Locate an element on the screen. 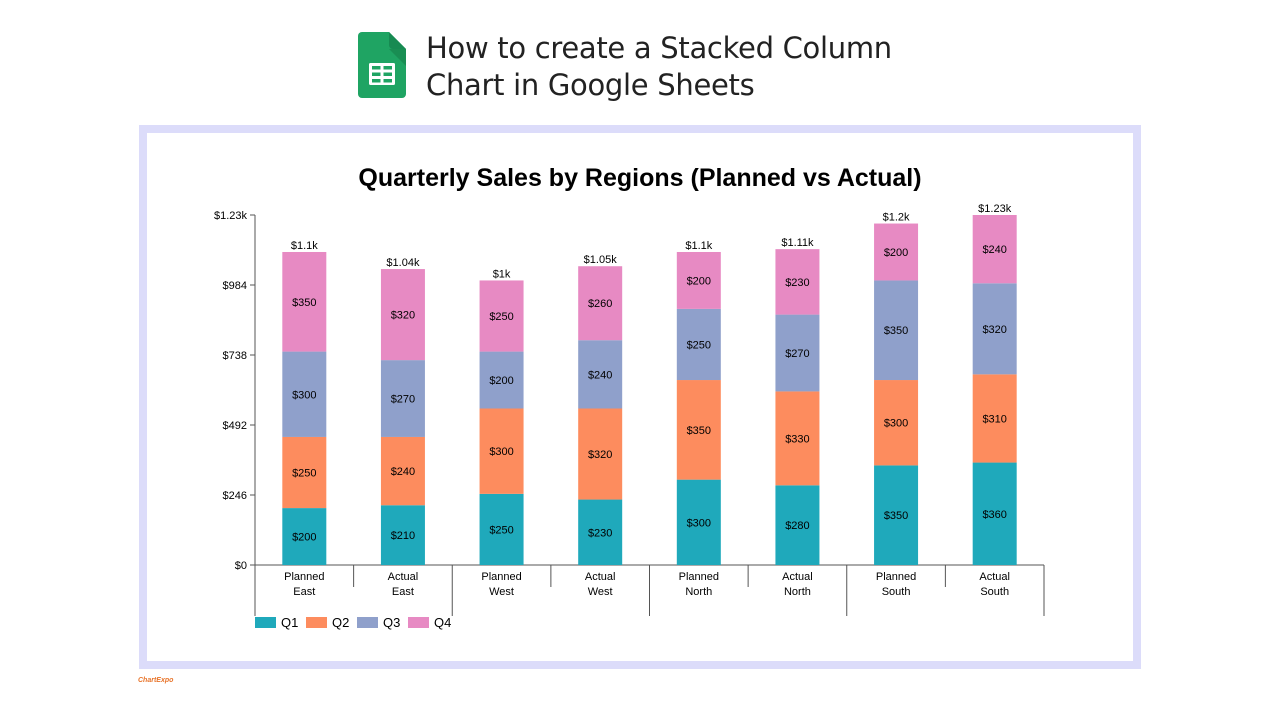 The height and width of the screenshot is (720, 1280). page-title-line-2: Chart in Google Sheets is located at coordinates (590, 85).